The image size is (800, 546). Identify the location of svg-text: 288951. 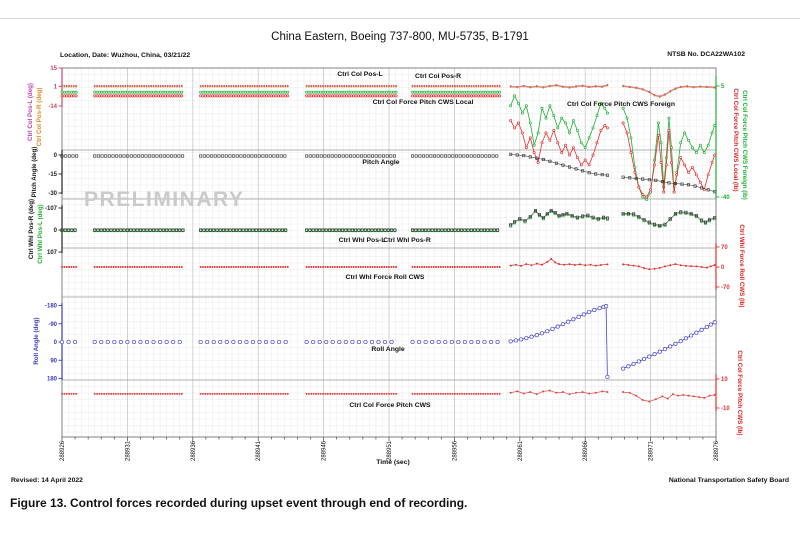
(390, 450).